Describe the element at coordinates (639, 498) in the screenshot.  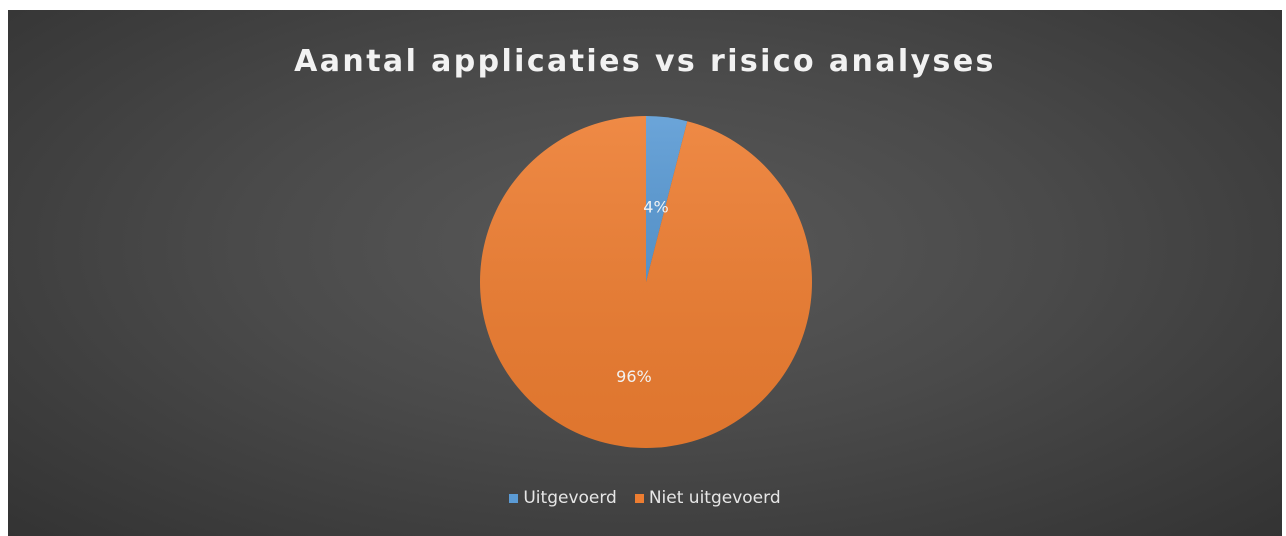
I see `legend-swatch-niet-uitgevoerd` at that location.